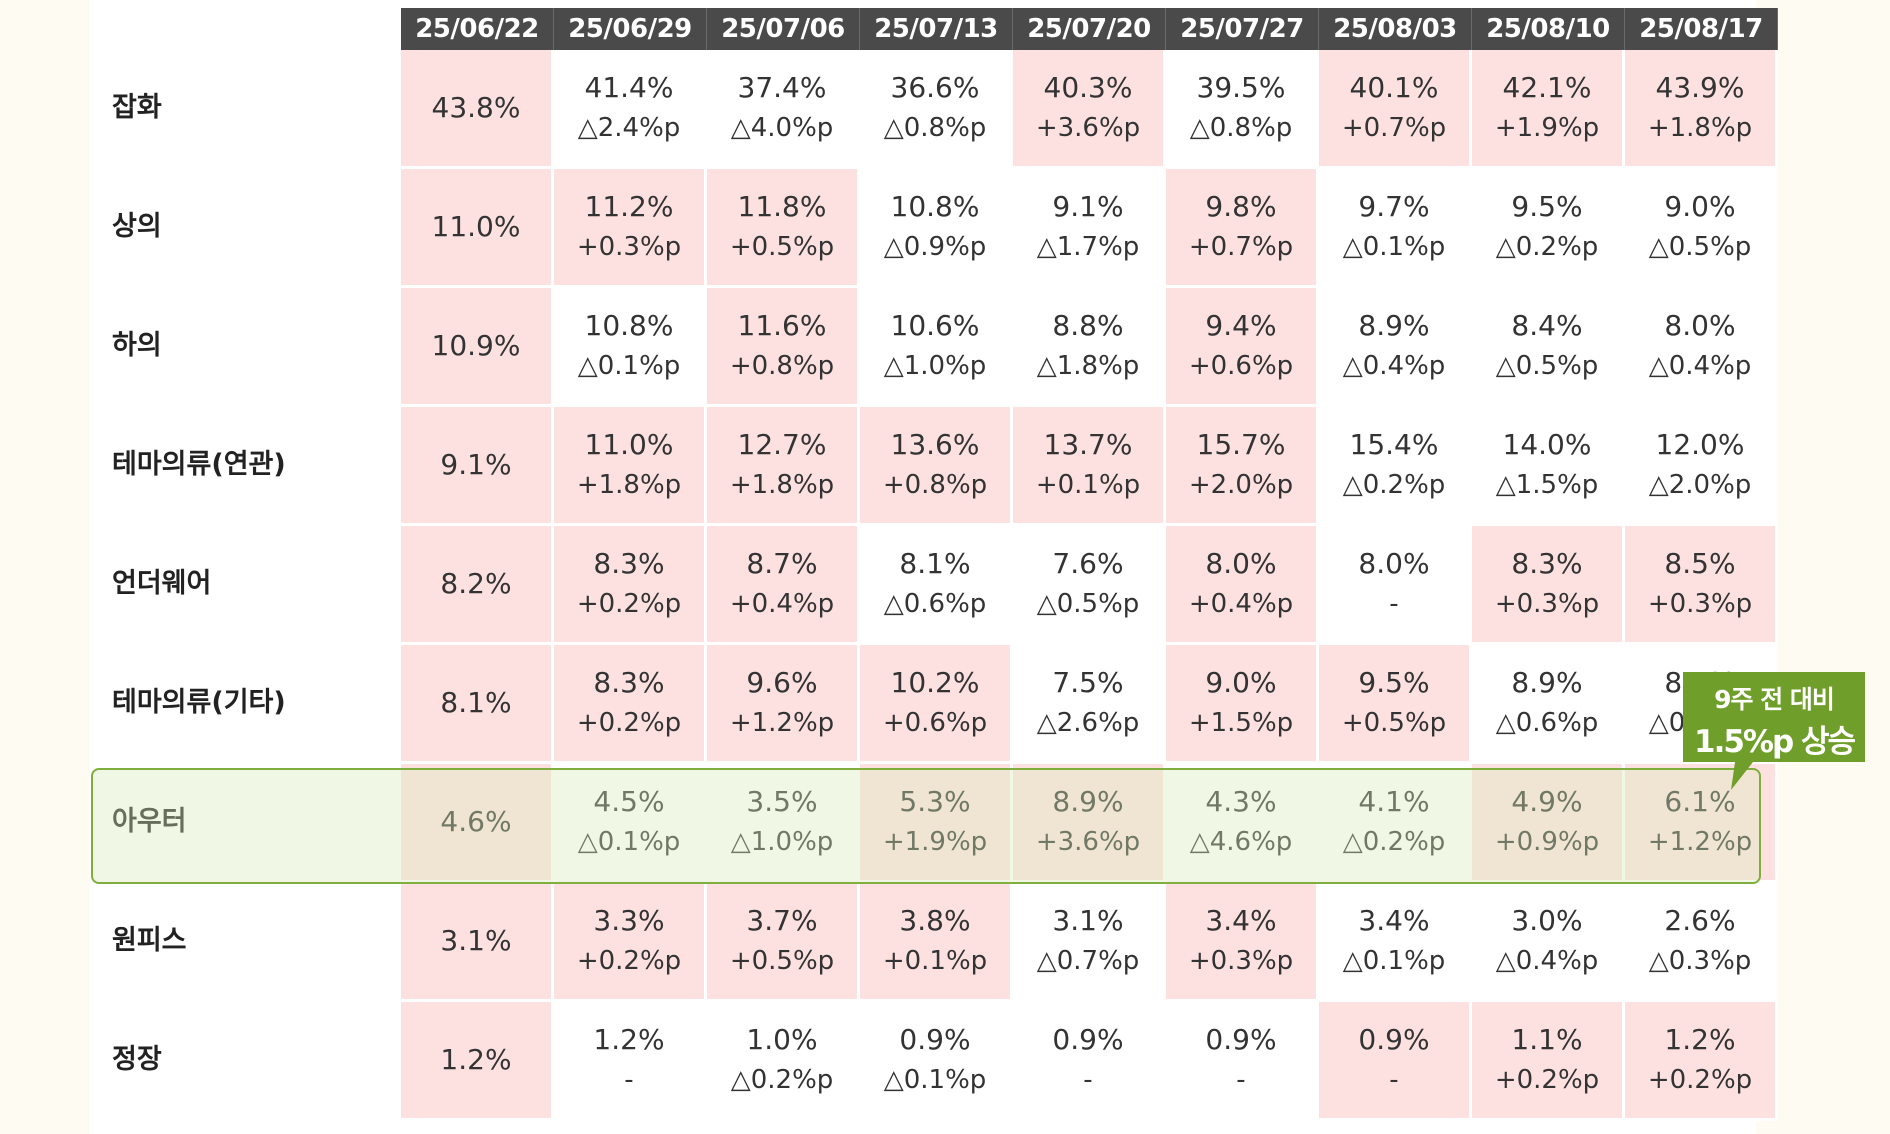 This screenshot has width=1890, height=1134. I want to click on cell-share-value: 8.4%, so click(1547, 325).